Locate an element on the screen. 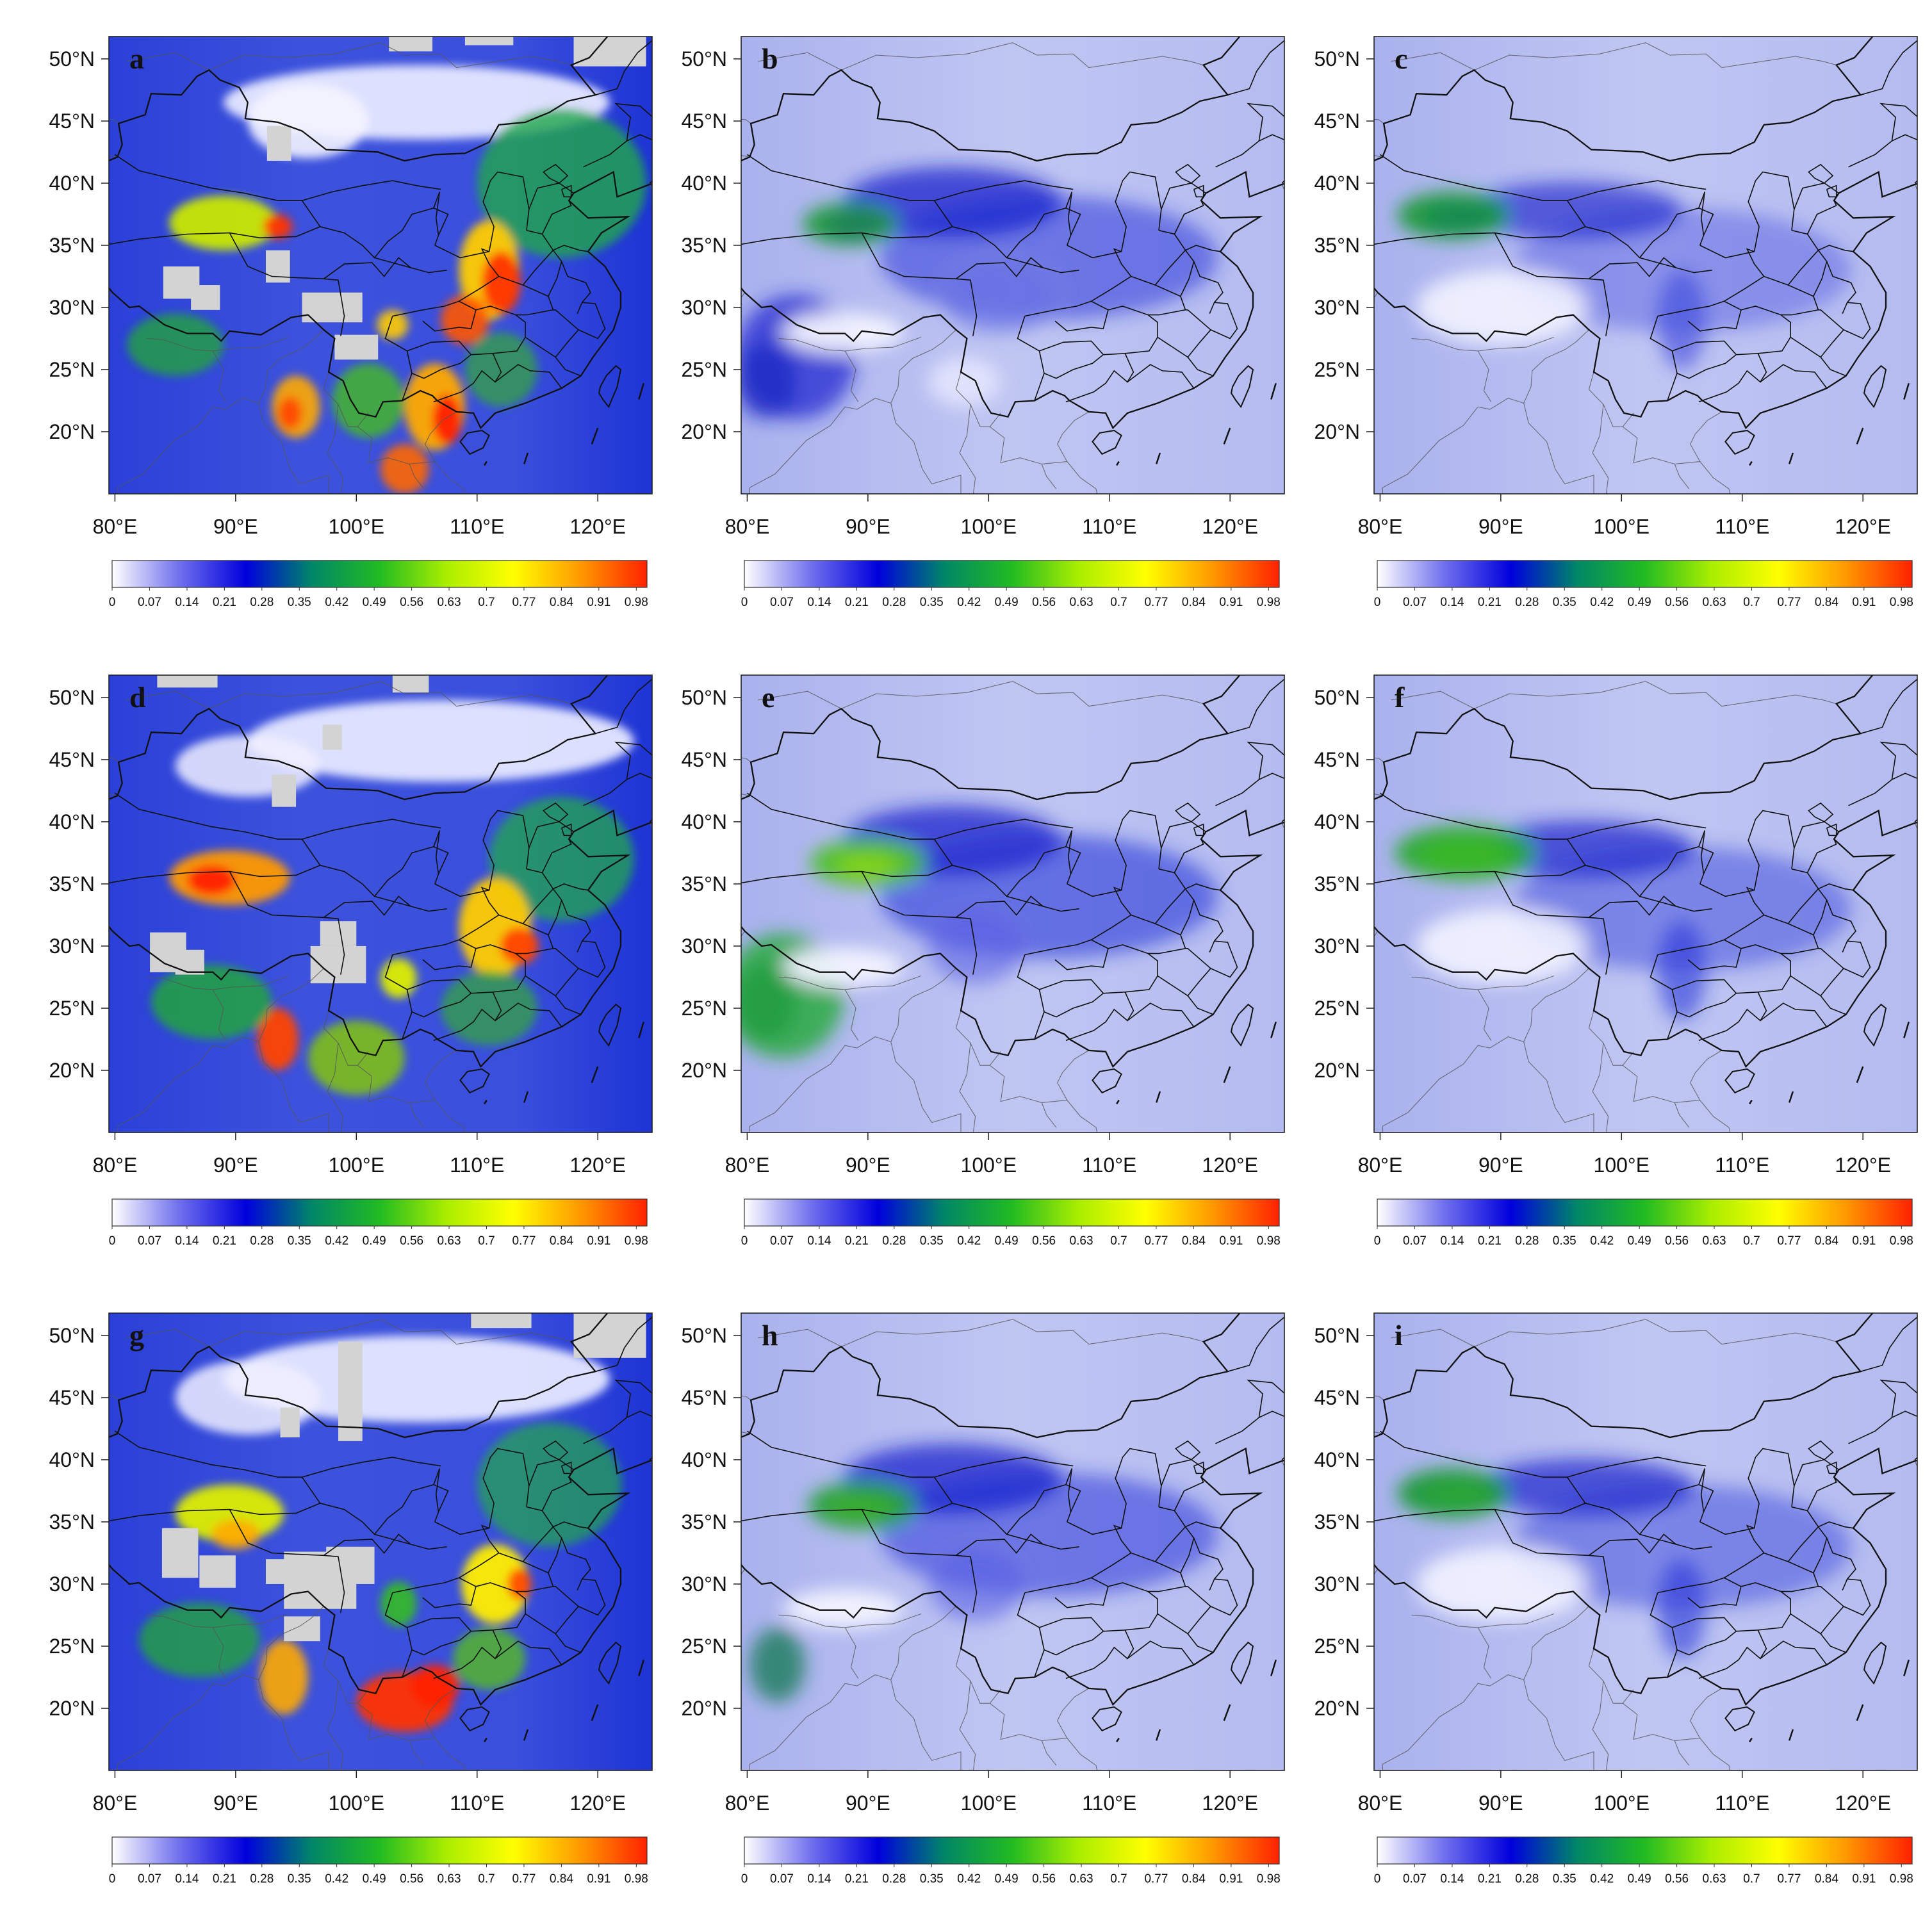 The height and width of the screenshot is (1912, 1932). colorbar-tick-label: 0.35 is located at coordinates (1564, 1879).